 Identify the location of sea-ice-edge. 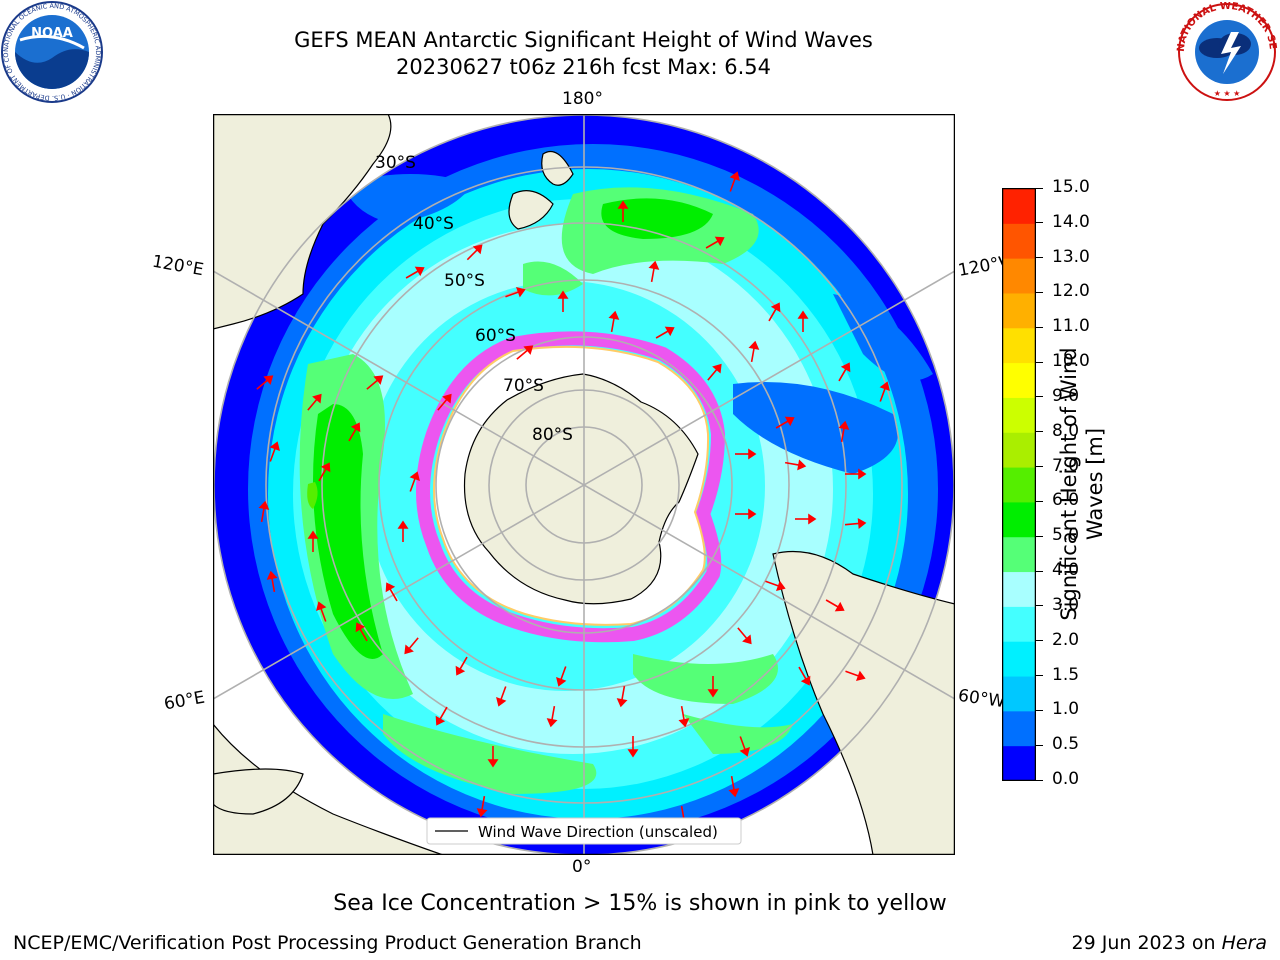
(571, 487).